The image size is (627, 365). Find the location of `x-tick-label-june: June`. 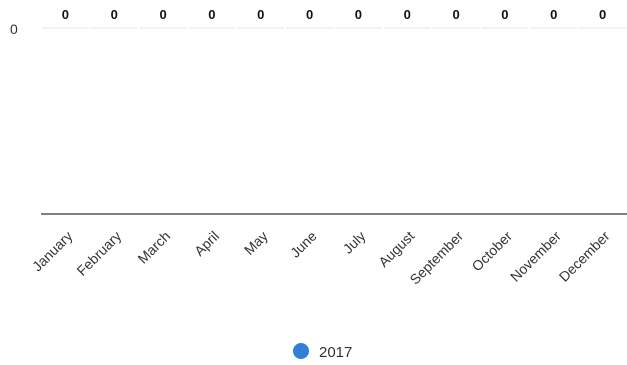

x-tick-label-june: June is located at coordinates (303, 244).